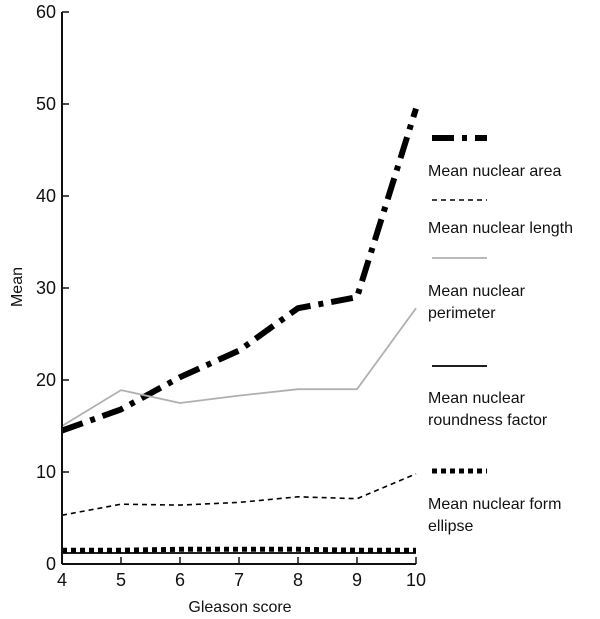 This screenshot has width=600, height=619. I want to click on x-tick-label: 10, so click(416, 580).